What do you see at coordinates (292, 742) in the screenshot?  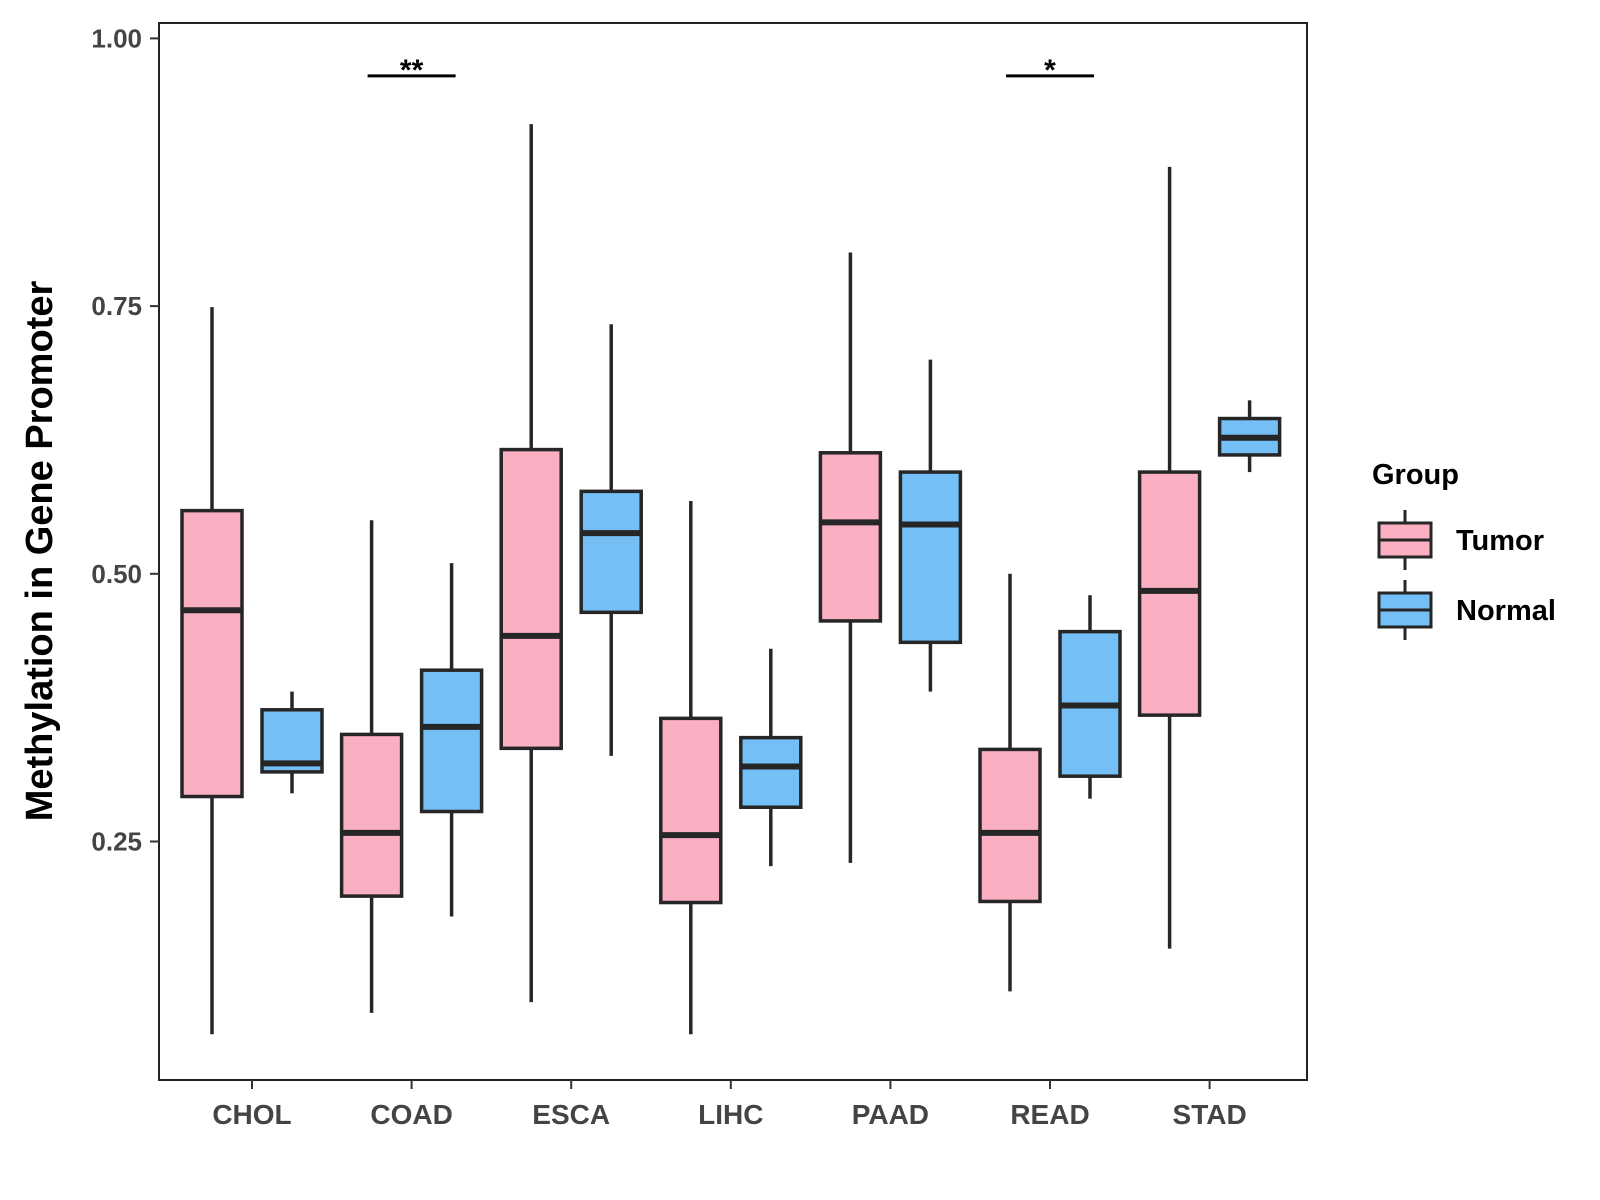 I see `box-normal-chol` at bounding box center [292, 742].